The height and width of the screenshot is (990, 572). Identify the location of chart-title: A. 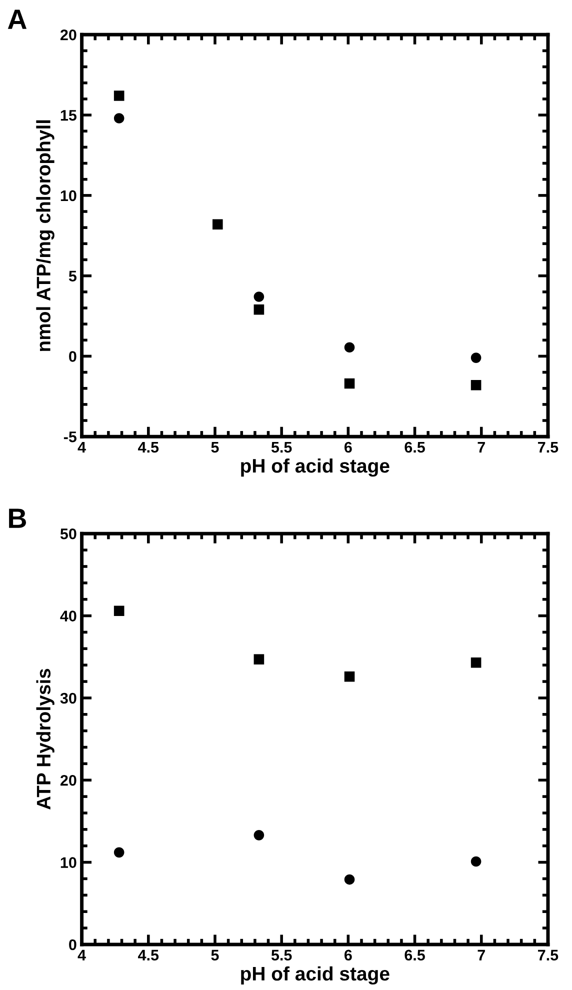
(17, 19).